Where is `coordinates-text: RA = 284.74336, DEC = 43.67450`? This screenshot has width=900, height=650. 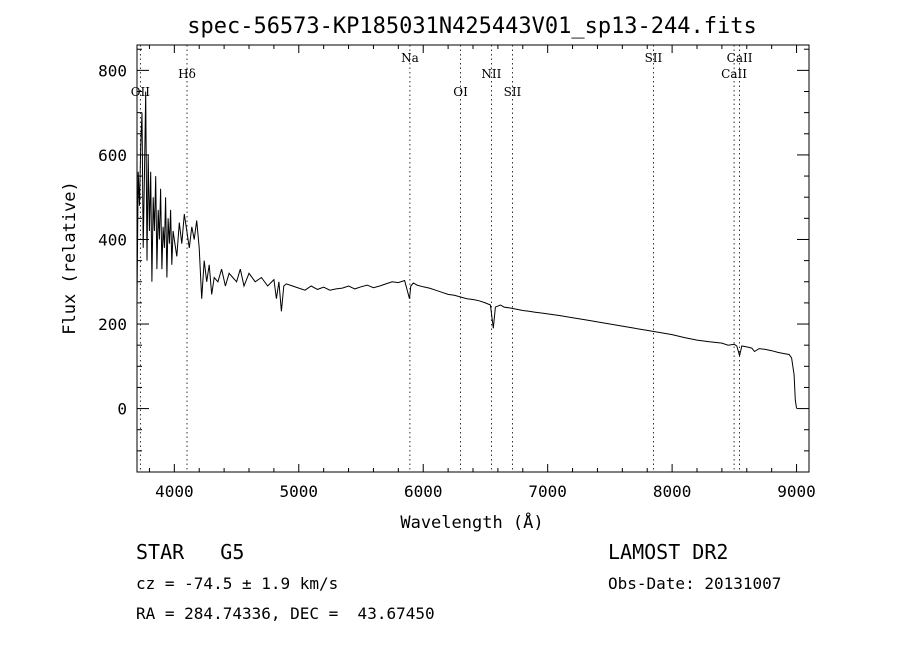
coordinates-text: RA = 284.74336, DEC = 43.67450 is located at coordinates (285, 613).